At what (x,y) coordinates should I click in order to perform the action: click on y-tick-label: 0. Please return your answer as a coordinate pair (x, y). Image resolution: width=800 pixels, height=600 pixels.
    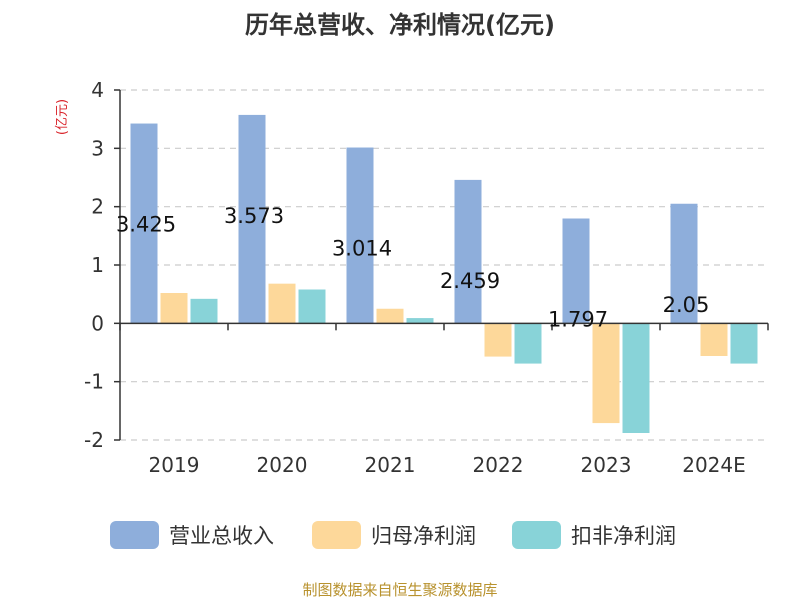
    Looking at the image, I should click on (97, 323).